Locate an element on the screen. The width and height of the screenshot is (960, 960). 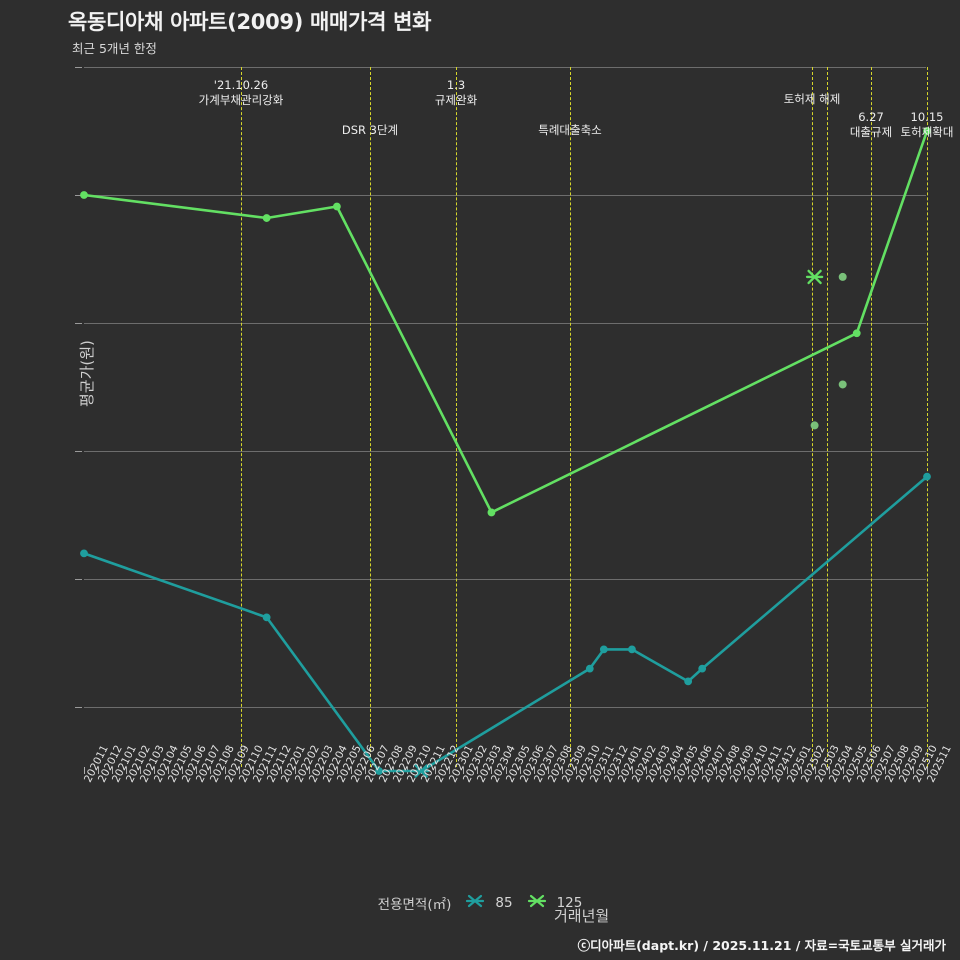
annotation-line: 1.3 is located at coordinates (456, 85).